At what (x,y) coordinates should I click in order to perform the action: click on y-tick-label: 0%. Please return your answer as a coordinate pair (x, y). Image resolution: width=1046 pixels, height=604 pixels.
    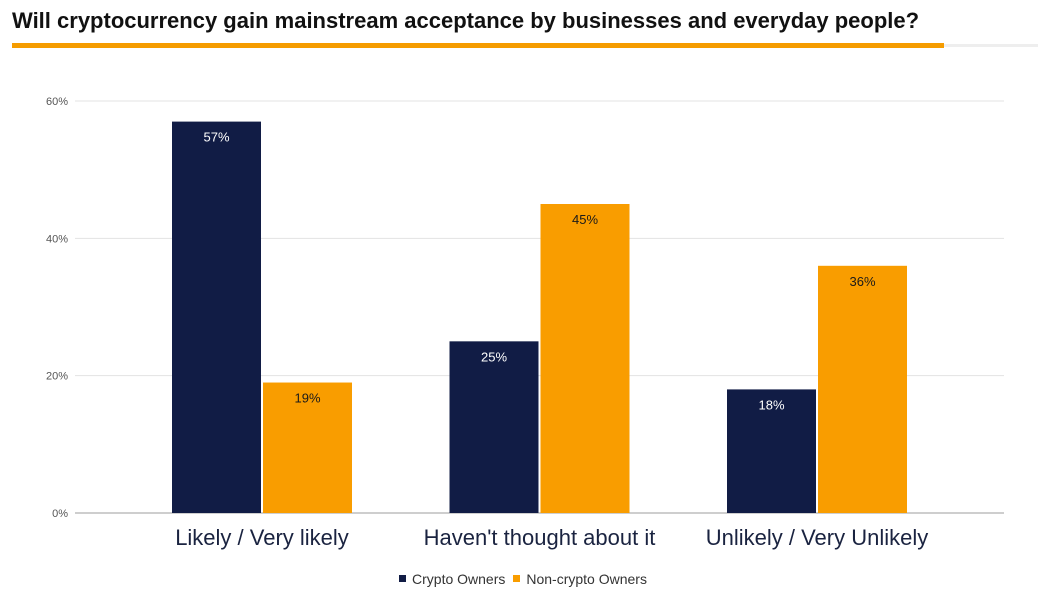
    Looking at the image, I should click on (60, 514).